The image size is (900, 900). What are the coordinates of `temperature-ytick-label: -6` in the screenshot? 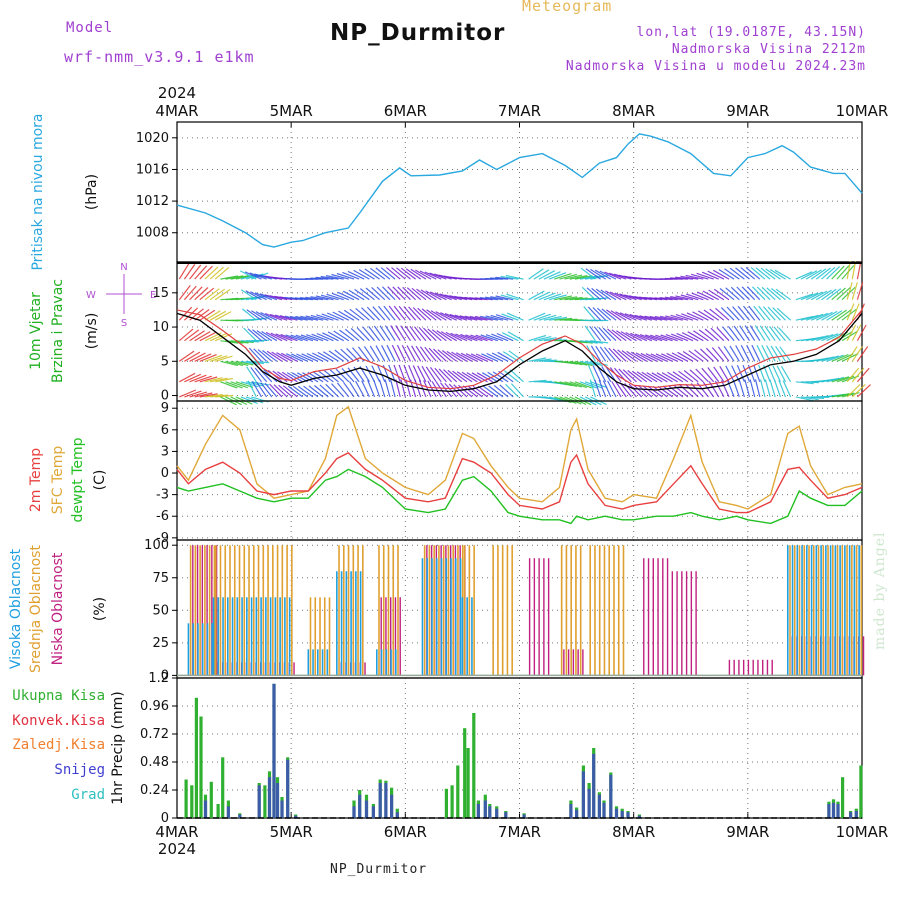 It's located at (162, 516).